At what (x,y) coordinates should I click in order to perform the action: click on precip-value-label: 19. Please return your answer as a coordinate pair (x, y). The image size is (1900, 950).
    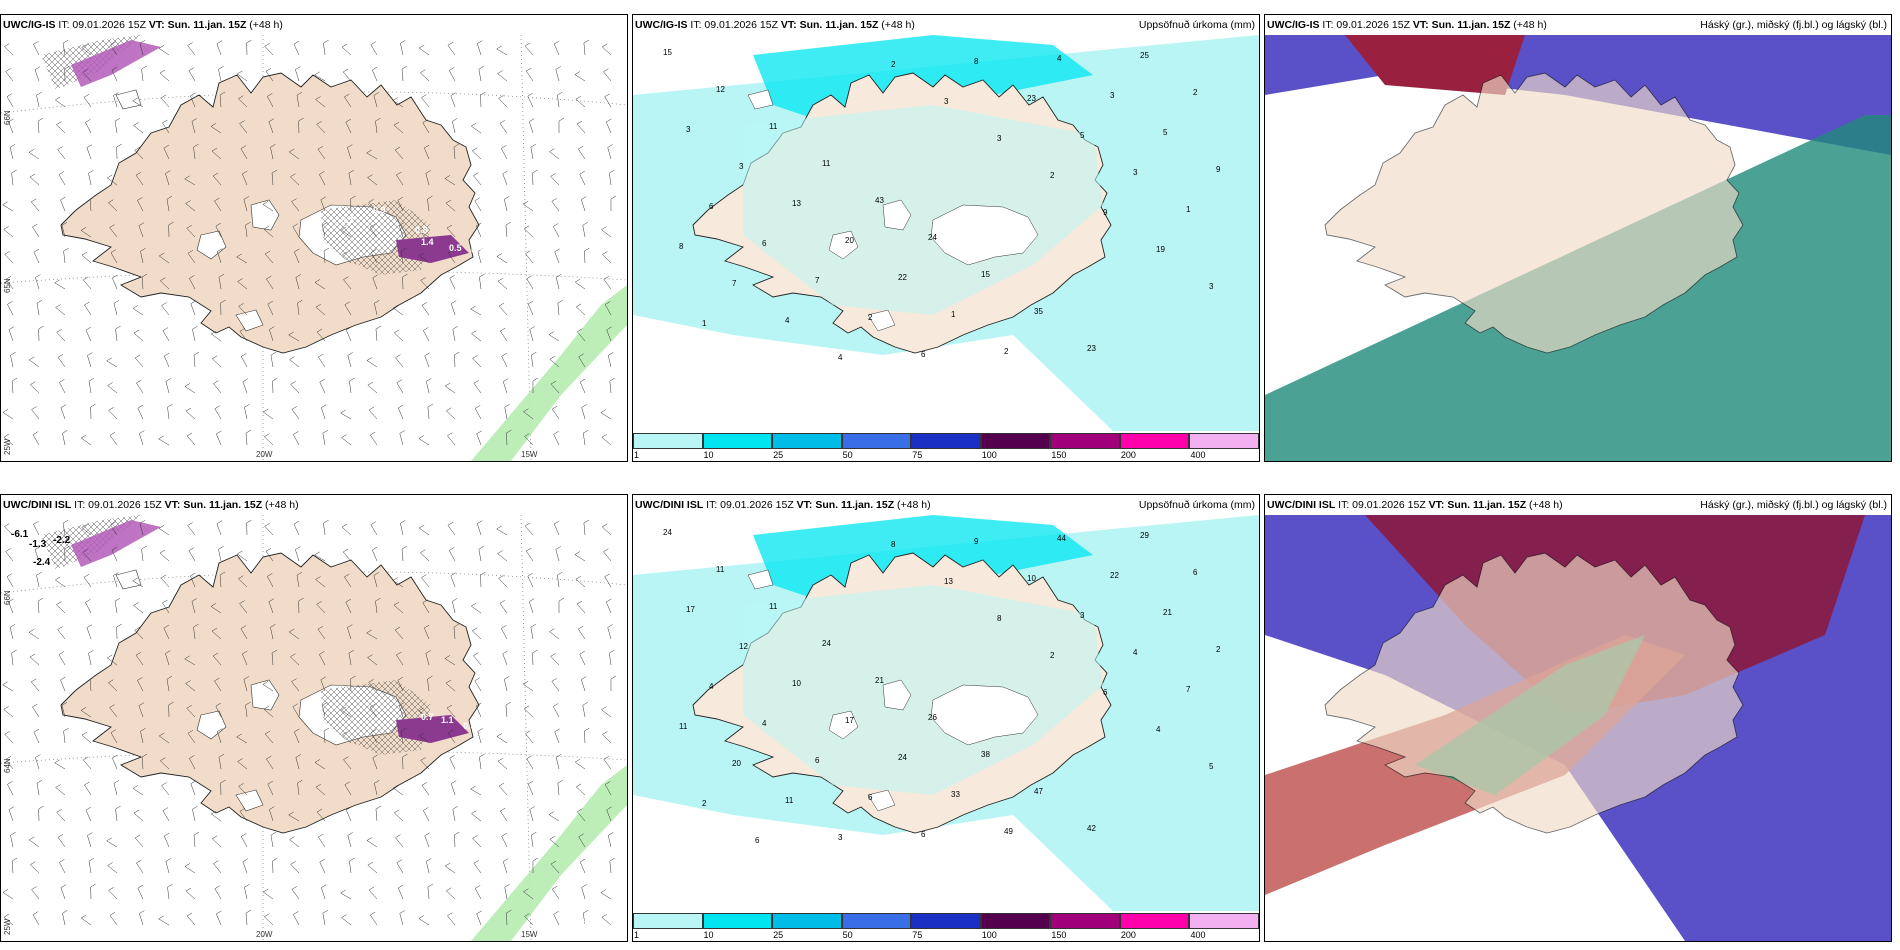
    Looking at the image, I should click on (1160, 249).